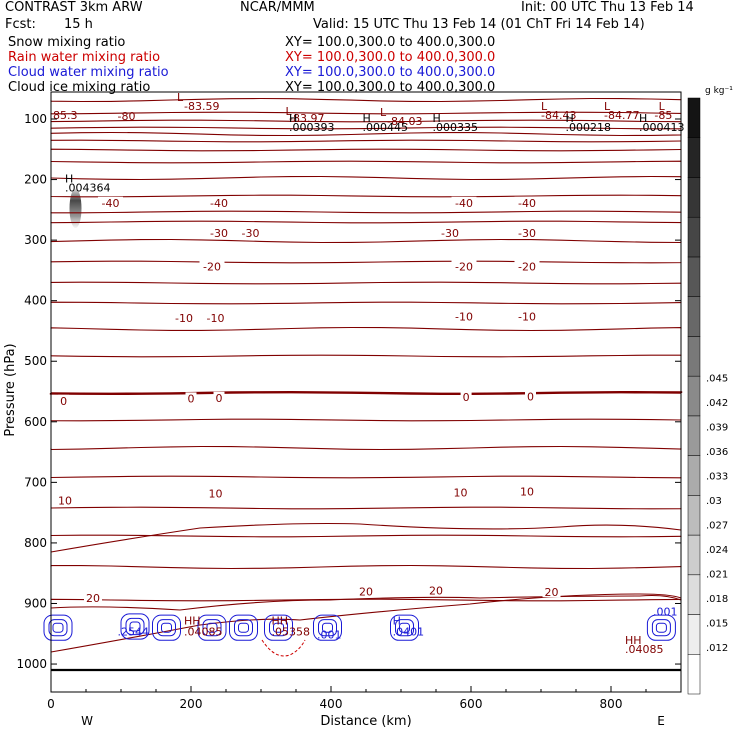  I want to click on value-label: .000445, so click(386, 127).